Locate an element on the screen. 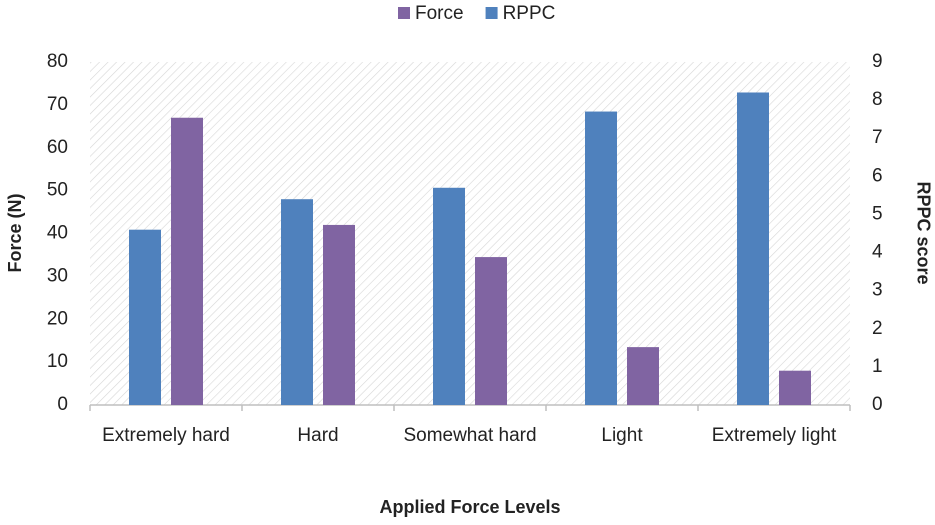  x-tick-label: Extremely hard is located at coordinates (166, 435).